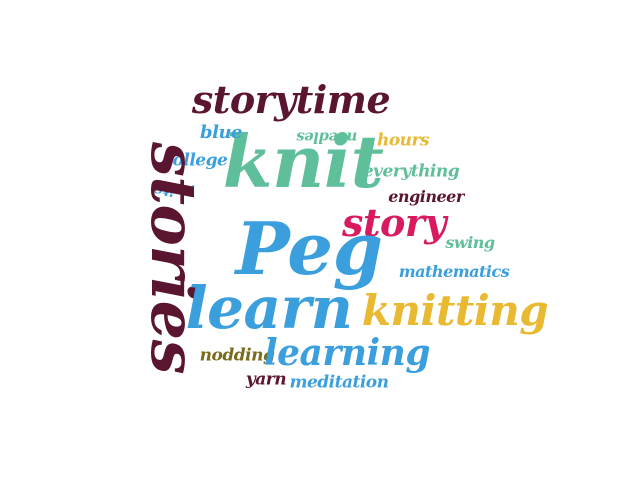 The image size is (640, 480). Describe the element at coordinates (237, 355) in the screenshot. I see `word-nodding: nodding` at that location.